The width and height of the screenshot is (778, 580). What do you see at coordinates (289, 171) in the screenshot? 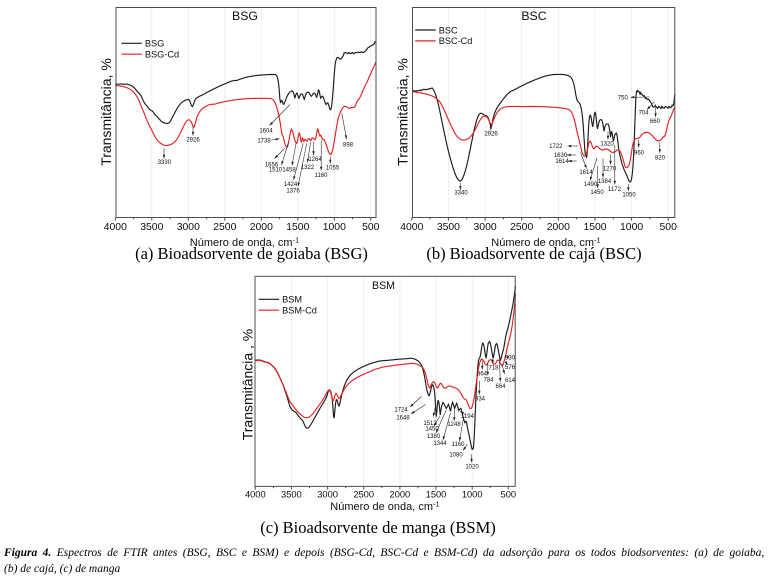
I see `svg-text: 1458` at bounding box center [289, 171].